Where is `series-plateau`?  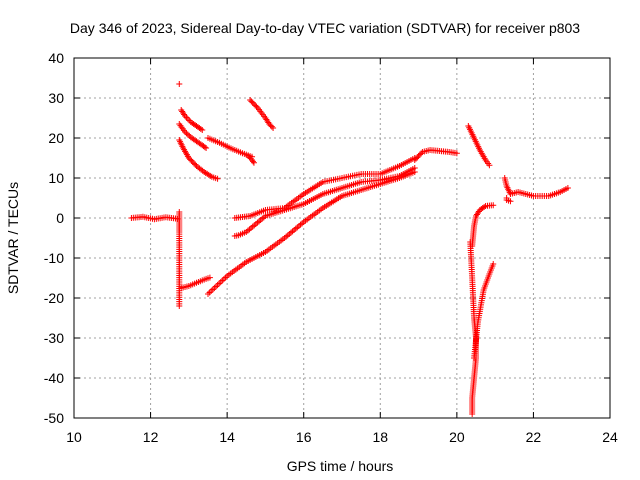 series-plateau is located at coordinates (435, 155).